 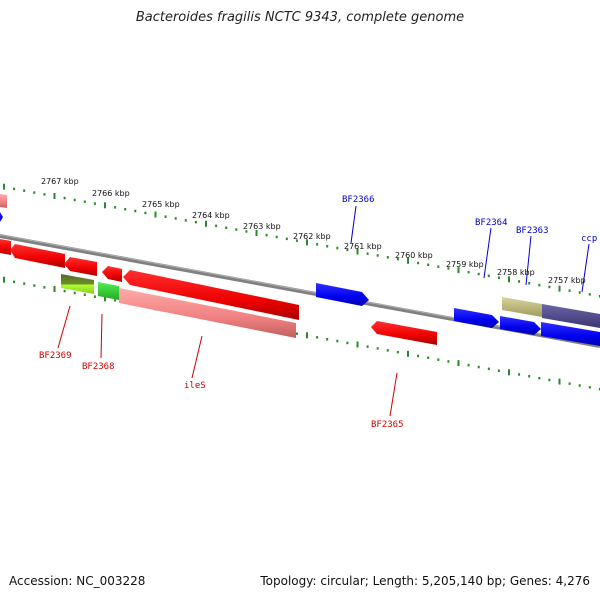 What do you see at coordinates (262, 226) in the screenshot?
I see `tick-label-2763: 2763 kbp` at bounding box center [262, 226].